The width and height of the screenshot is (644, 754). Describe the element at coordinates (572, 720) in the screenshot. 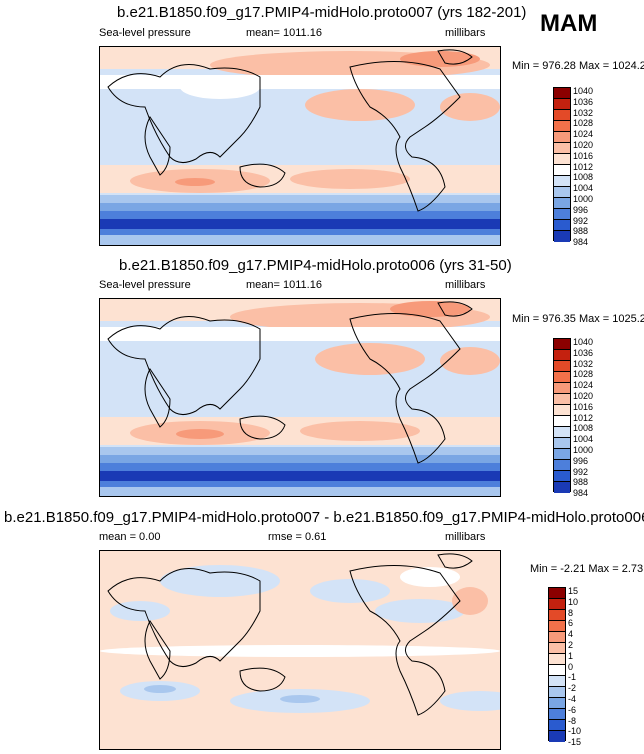

I see `colorbar-tick-label: -8` at that location.